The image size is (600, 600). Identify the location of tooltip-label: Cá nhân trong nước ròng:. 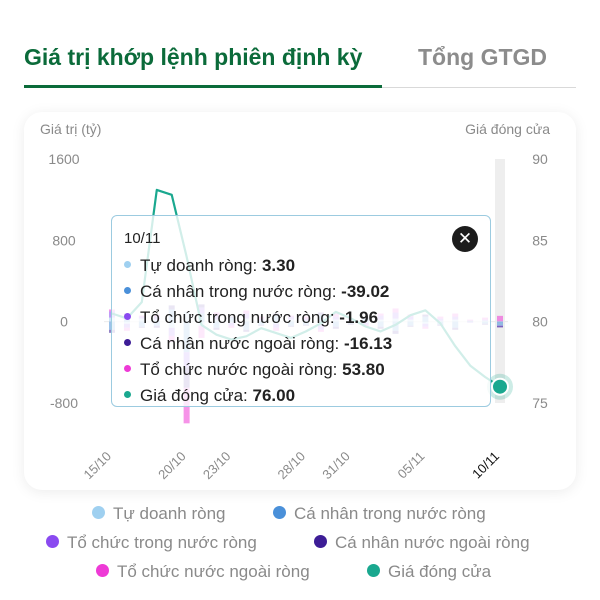
(238, 291).